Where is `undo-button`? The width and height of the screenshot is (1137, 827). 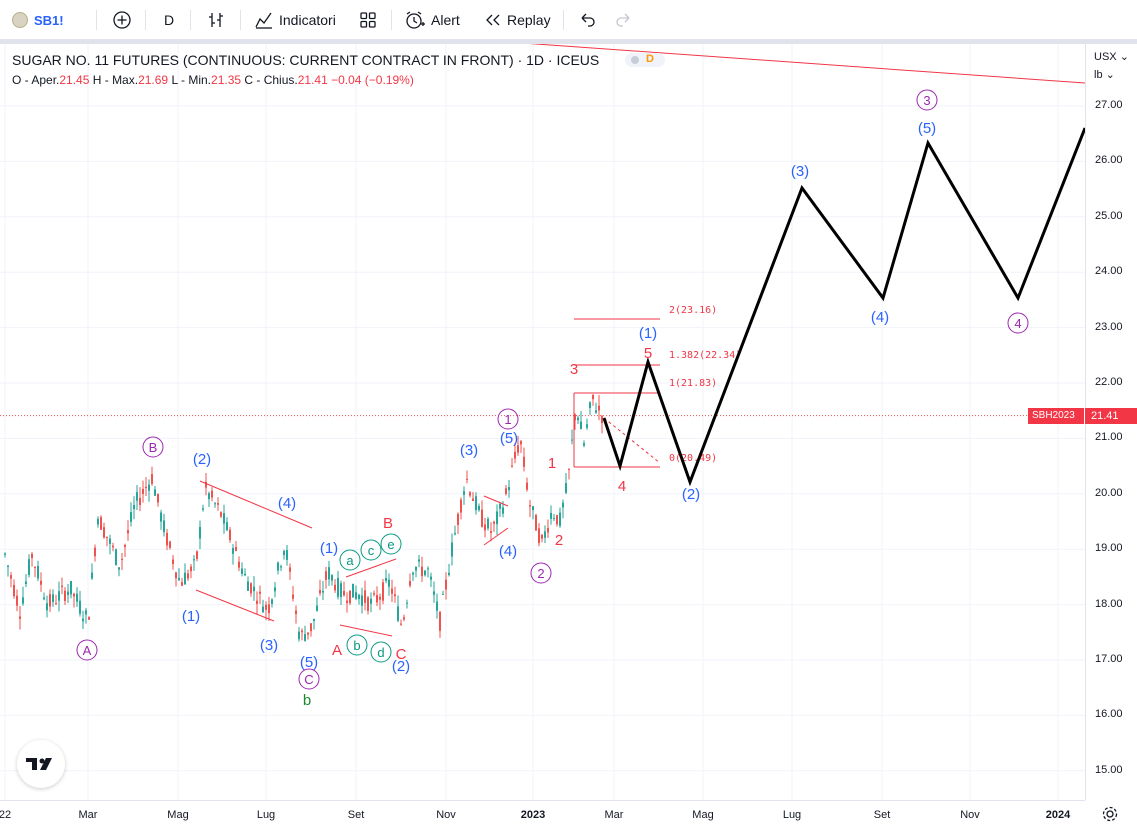
undo-button is located at coordinates (587, 20).